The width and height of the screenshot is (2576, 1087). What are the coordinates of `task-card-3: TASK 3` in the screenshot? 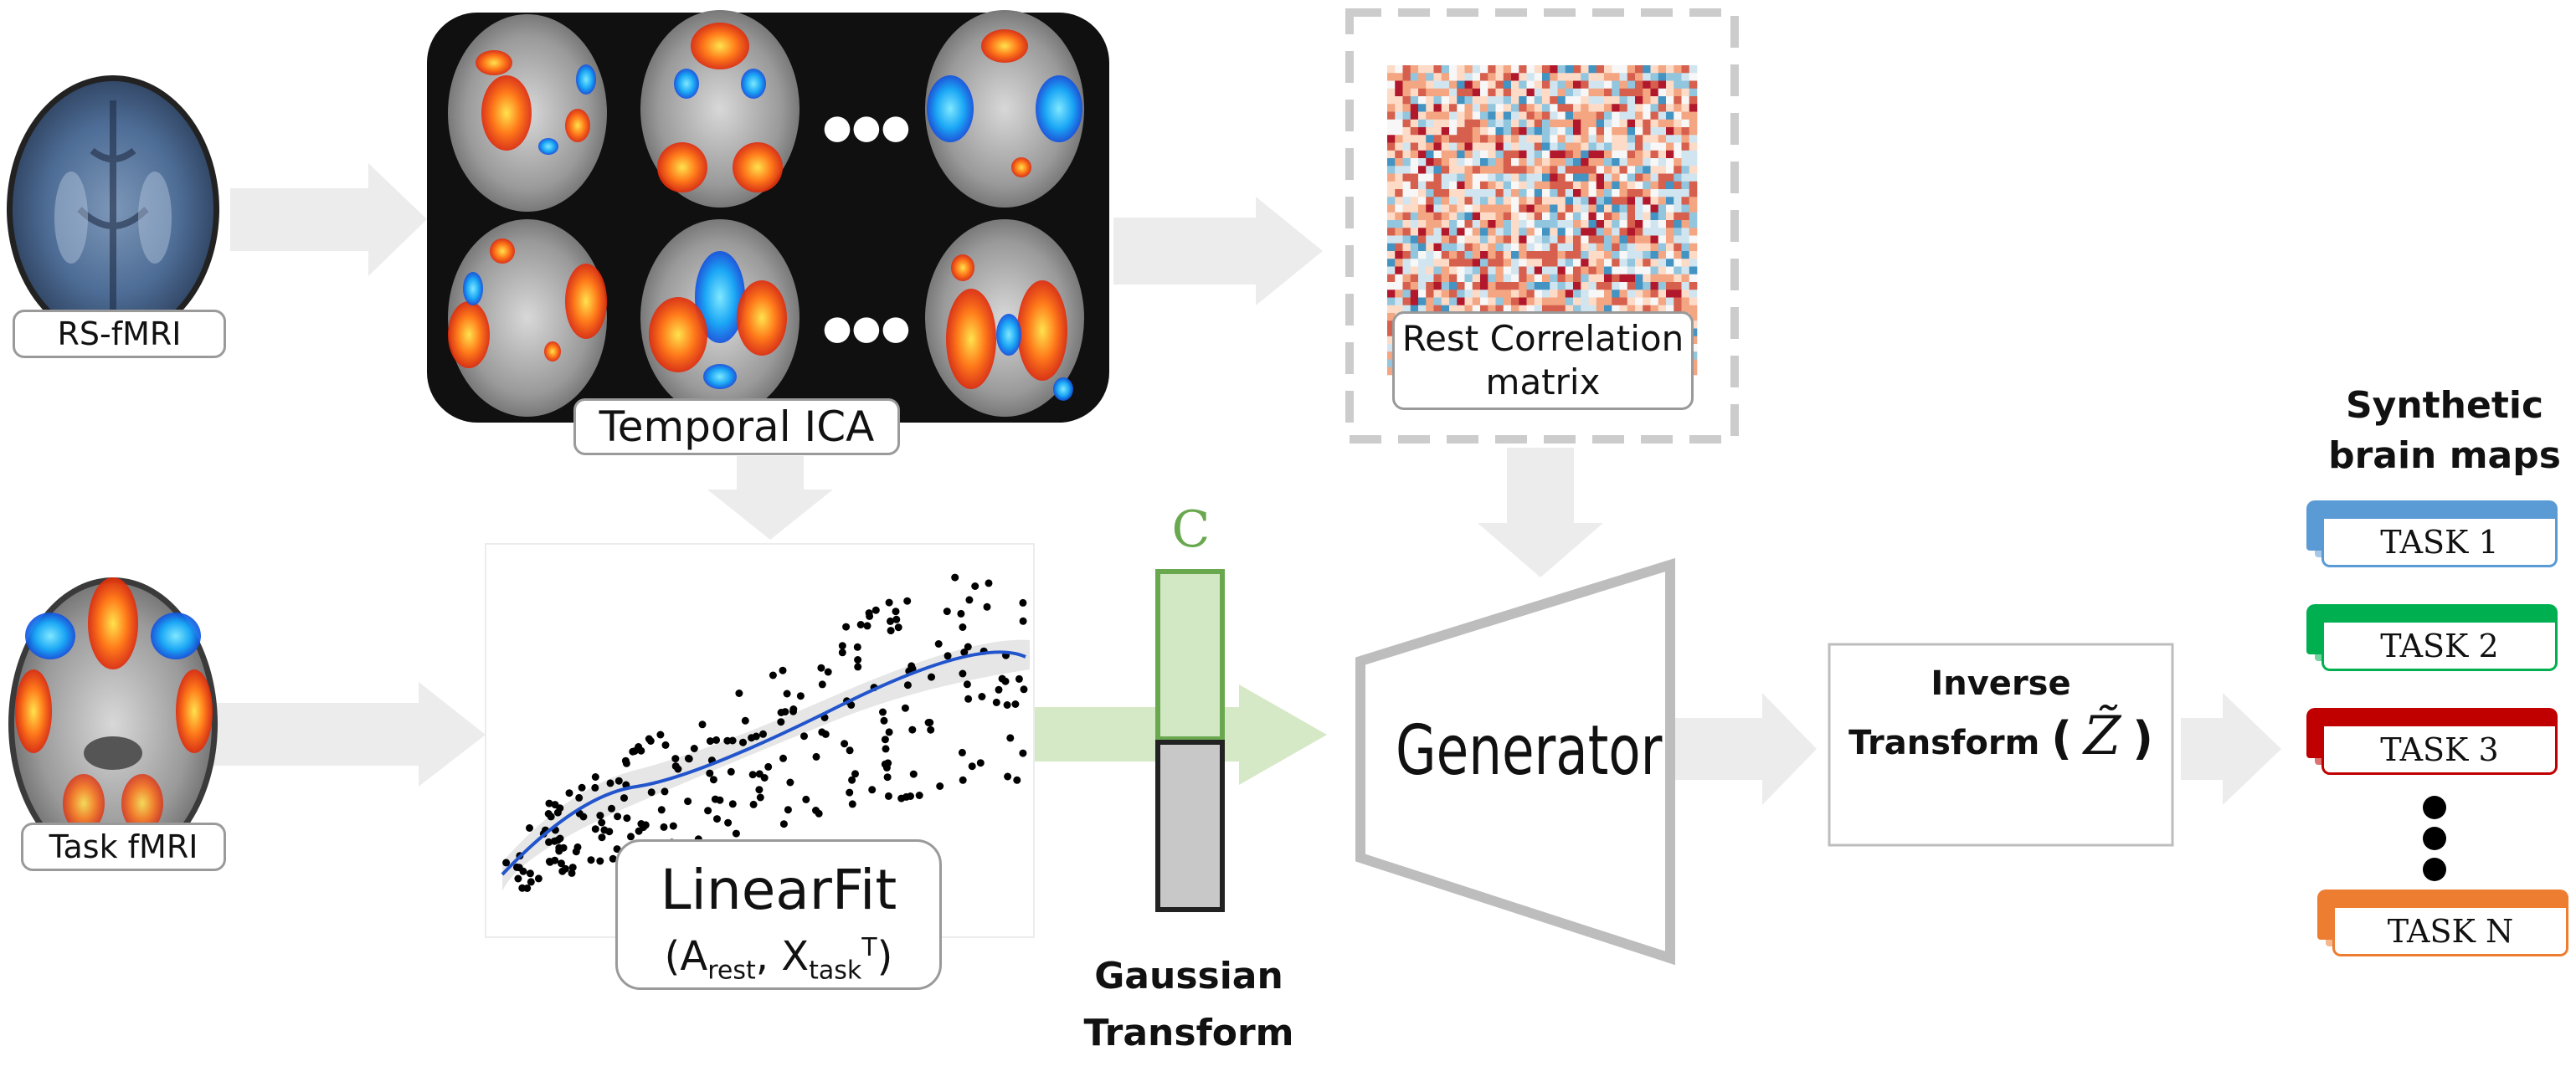 It's located at (2432, 742).